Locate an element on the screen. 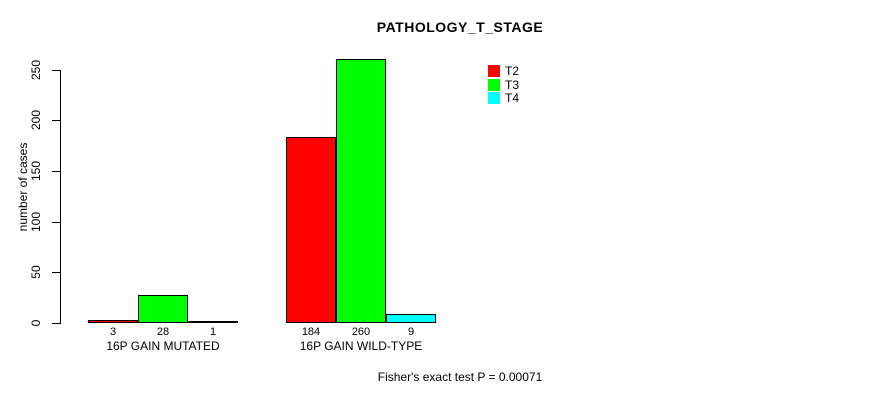 Image resolution: width=890 pixels, height=400 pixels. annotation-text: Fisher's exact test P = 0.00071 is located at coordinates (460, 377).